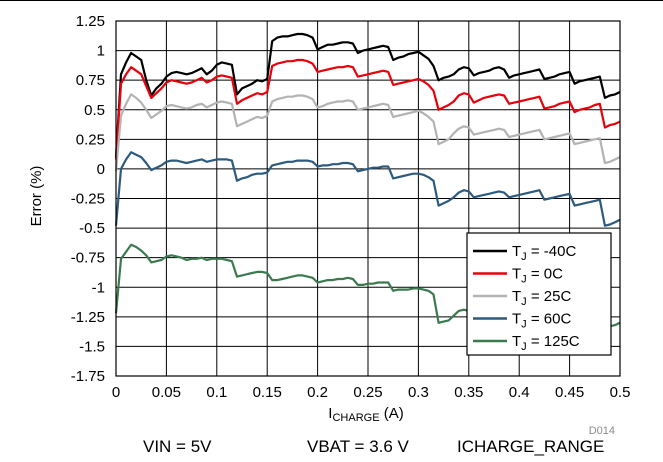 This screenshot has width=663, height=462. Describe the element at coordinates (530, 446) in the screenshot. I see `condition-icharge-range: ICHARGE_RANGE` at that location.